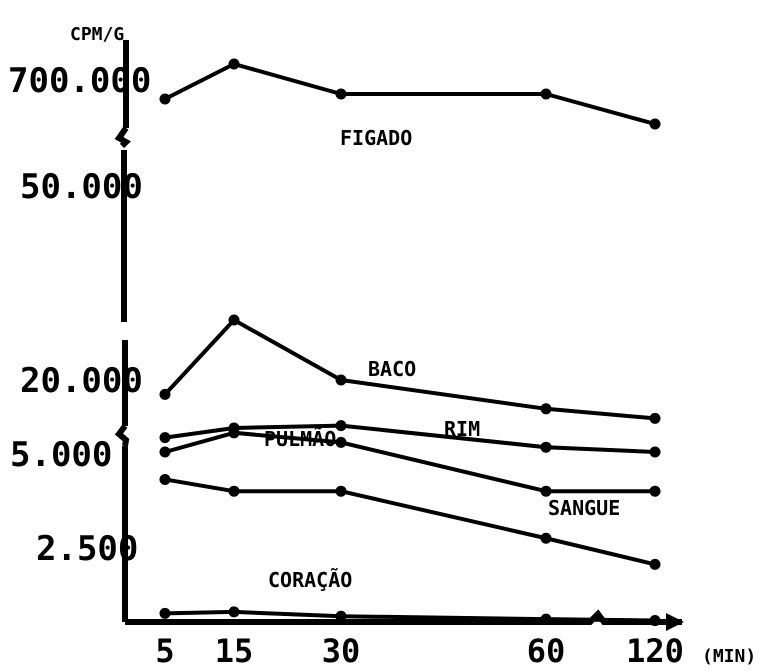  What do you see at coordinates (81, 187) in the screenshot?
I see `y-tick-label: 50.000` at bounding box center [81, 187].